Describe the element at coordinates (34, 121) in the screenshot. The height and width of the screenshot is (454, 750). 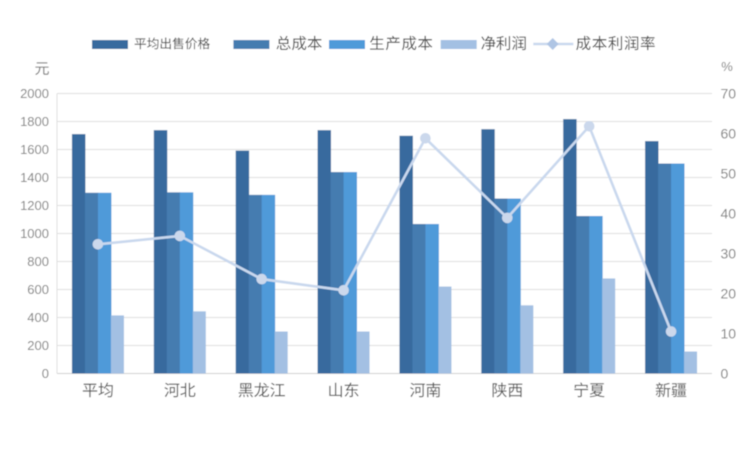
I see `svg-text: 1800` at that location.